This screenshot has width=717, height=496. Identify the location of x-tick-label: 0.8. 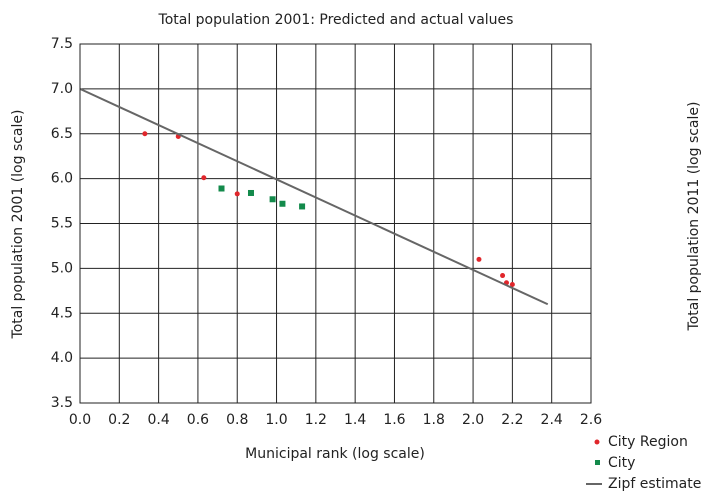
(237, 420).